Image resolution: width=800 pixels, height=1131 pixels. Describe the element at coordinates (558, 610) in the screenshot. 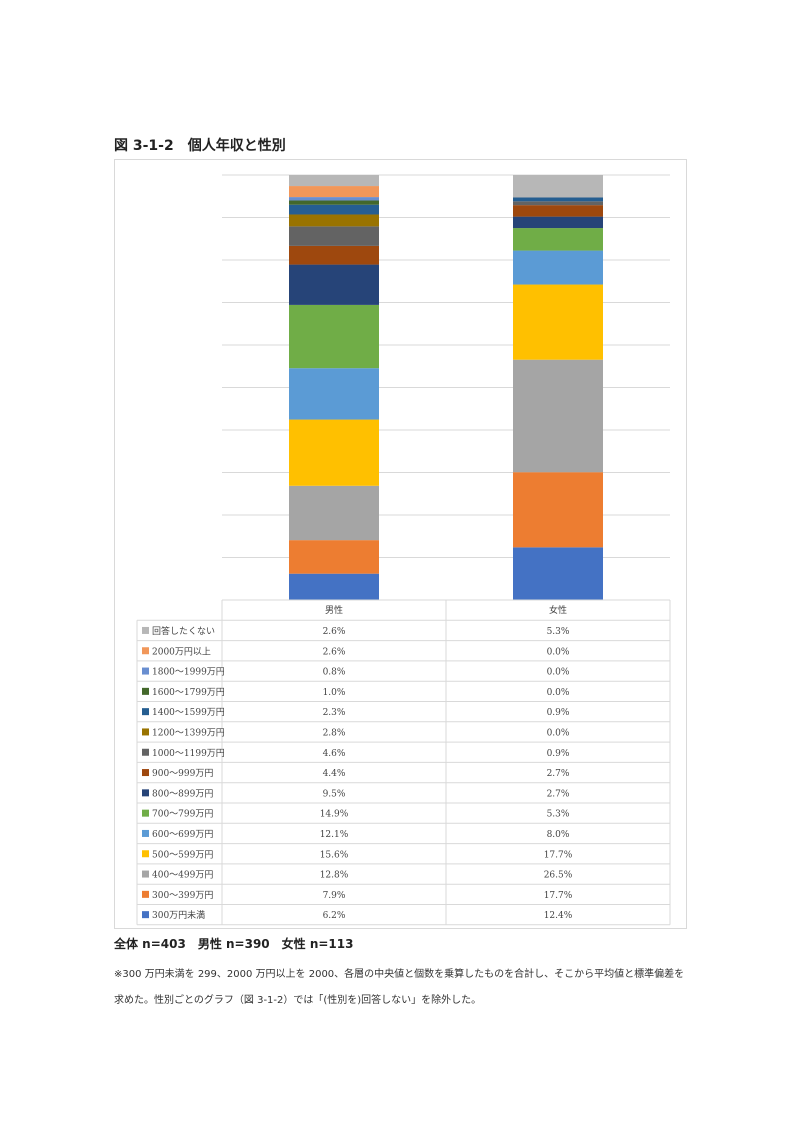

I see `category-label: 女性` at that location.